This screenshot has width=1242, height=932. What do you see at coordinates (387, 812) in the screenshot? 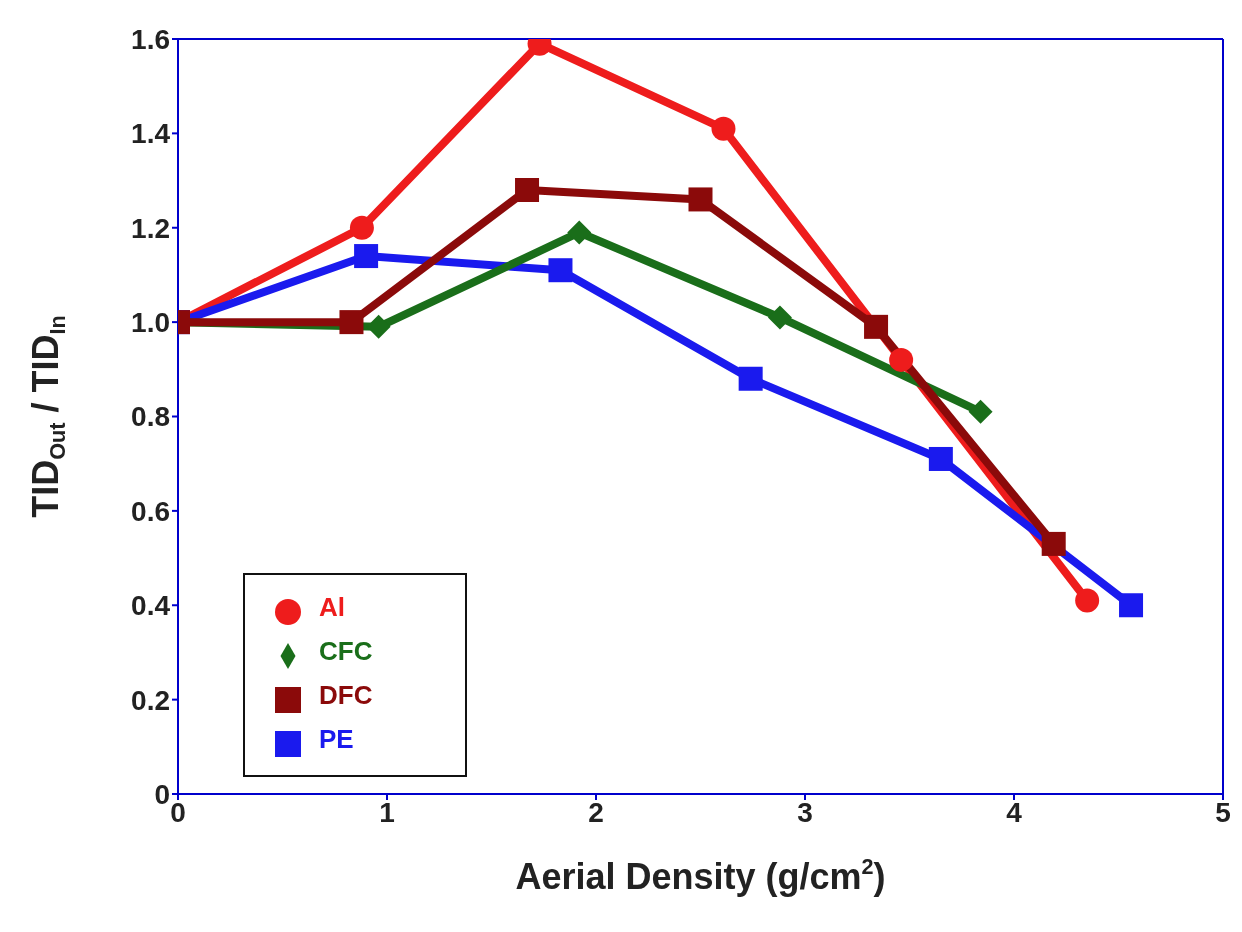
I see `x-tick-label: 1` at bounding box center [387, 812].